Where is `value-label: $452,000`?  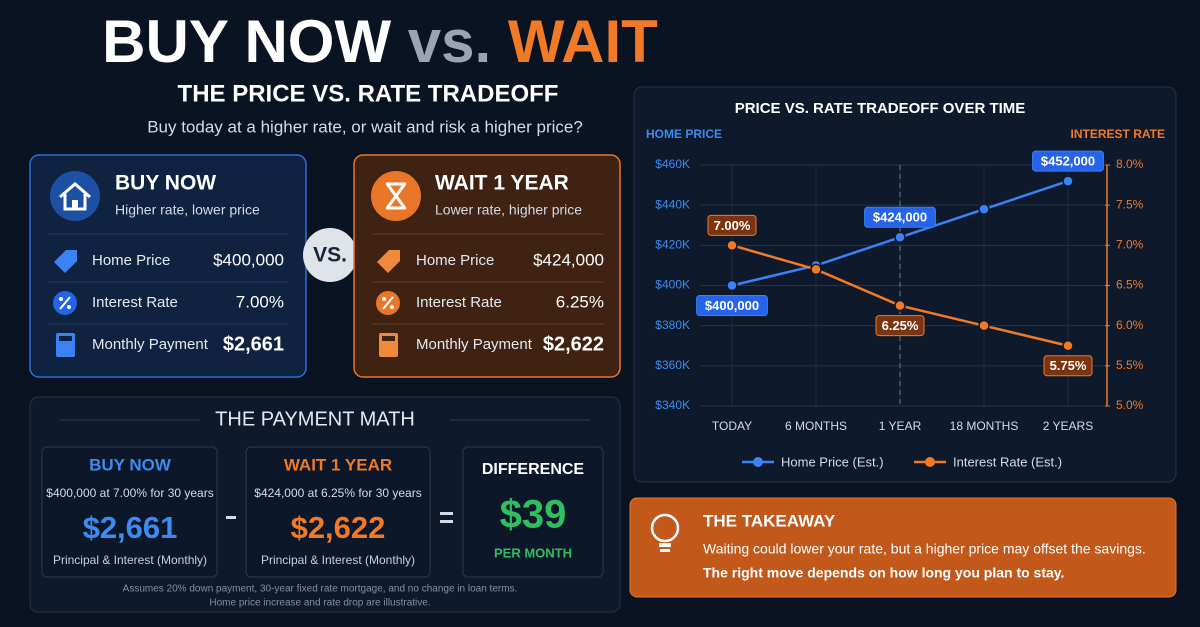 value-label: $452,000 is located at coordinates (1068, 161).